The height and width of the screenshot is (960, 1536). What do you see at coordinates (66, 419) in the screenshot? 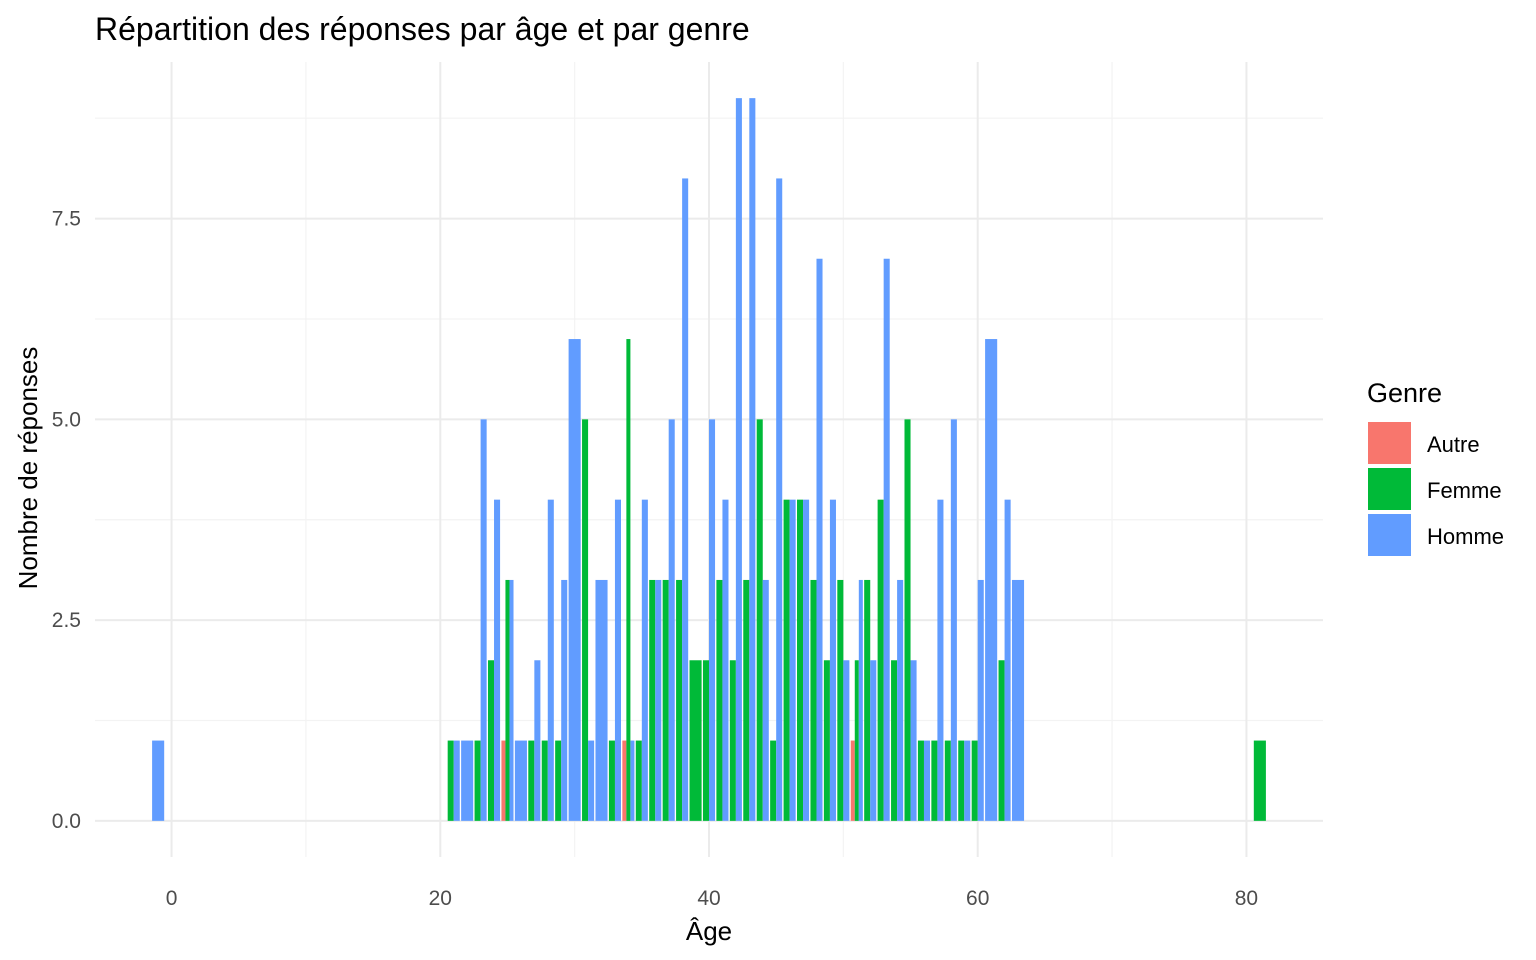
I see `y-tick-label: 5.0` at bounding box center [66, 419].